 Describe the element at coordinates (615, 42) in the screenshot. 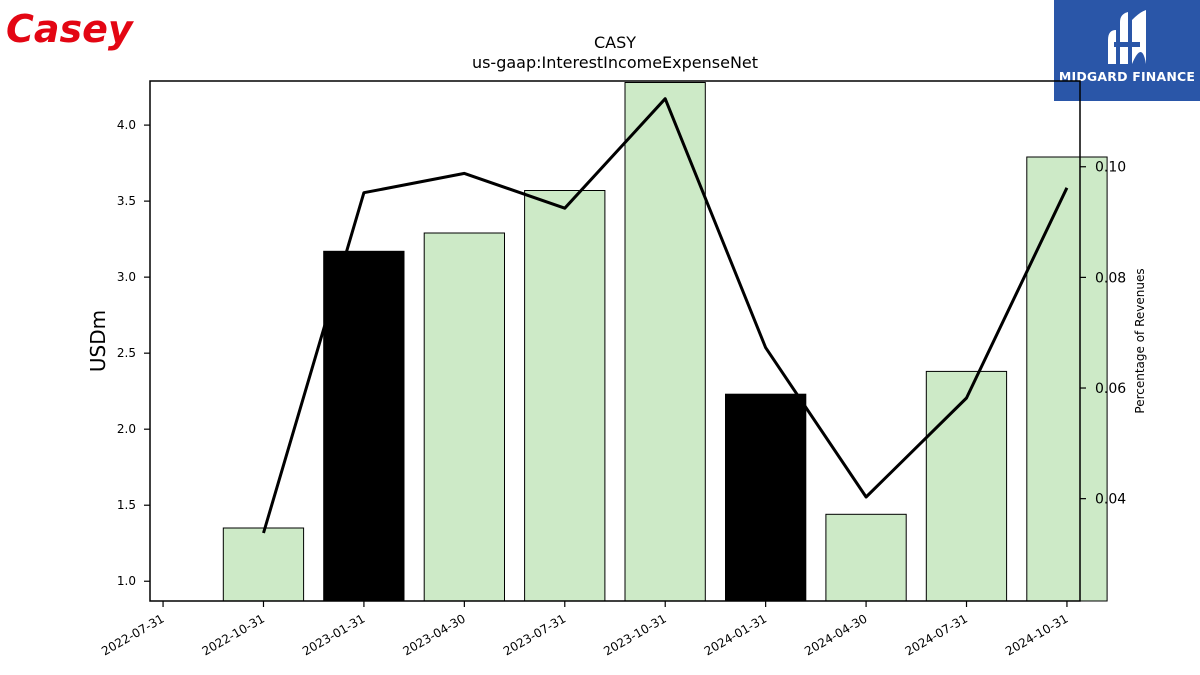

I see `chart-title: CASY` at that location.